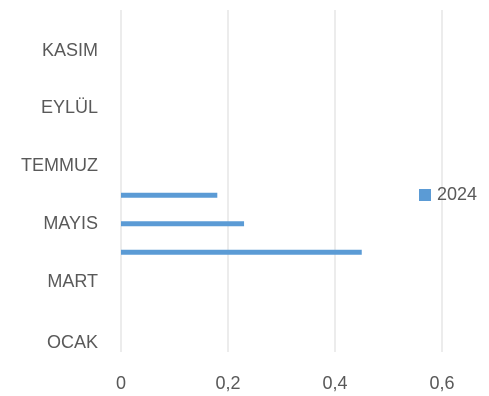  What do you see at coordinates (69, 107) in the screenshot?
I see `y-category-label: EYLÜL` at bounding box center [69, 107].